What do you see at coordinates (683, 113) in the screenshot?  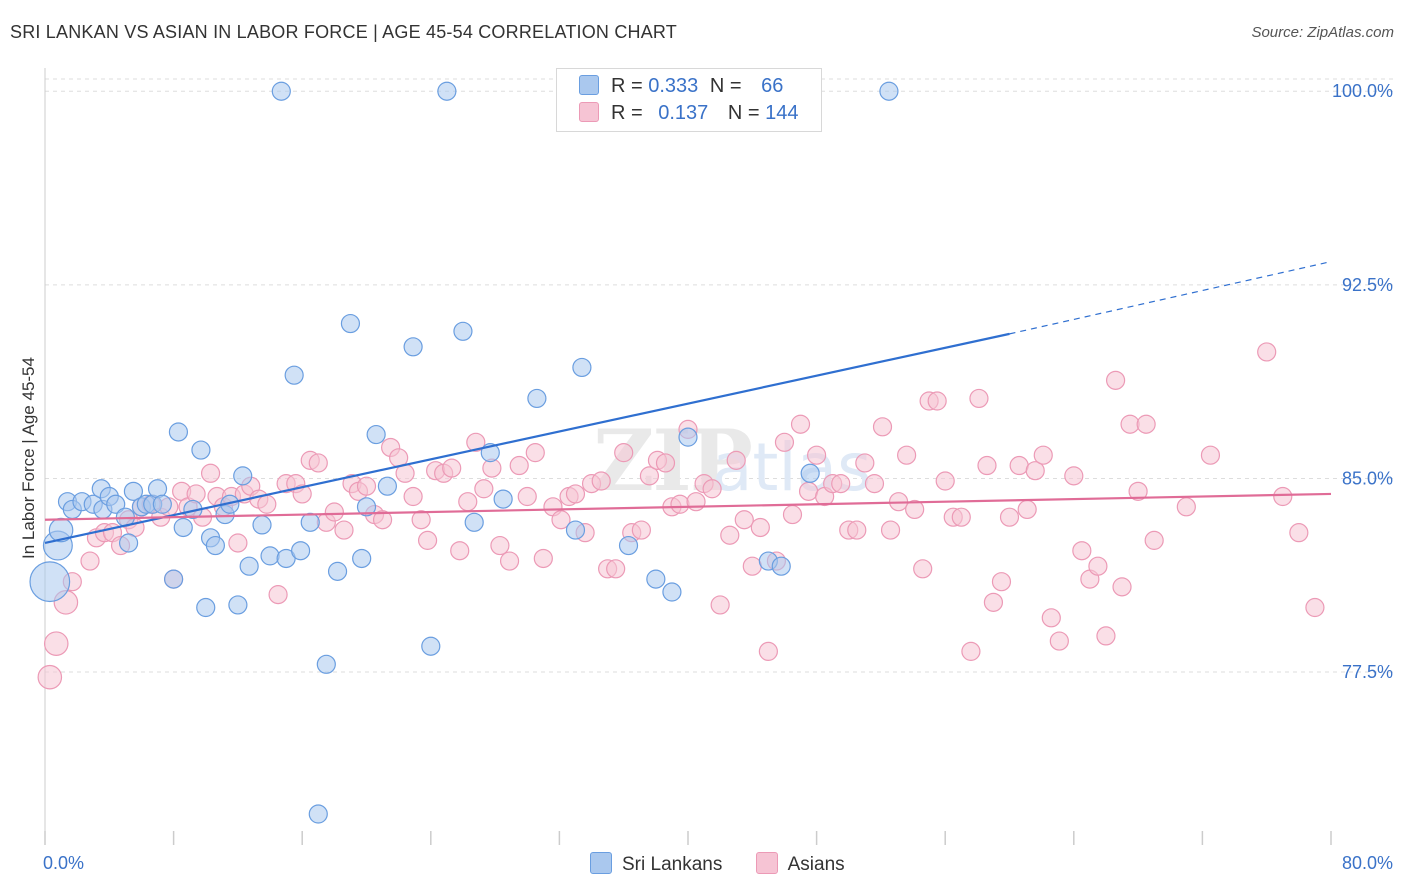 I see `legend-r-value: 0.137` at bounding box center [683, 113].